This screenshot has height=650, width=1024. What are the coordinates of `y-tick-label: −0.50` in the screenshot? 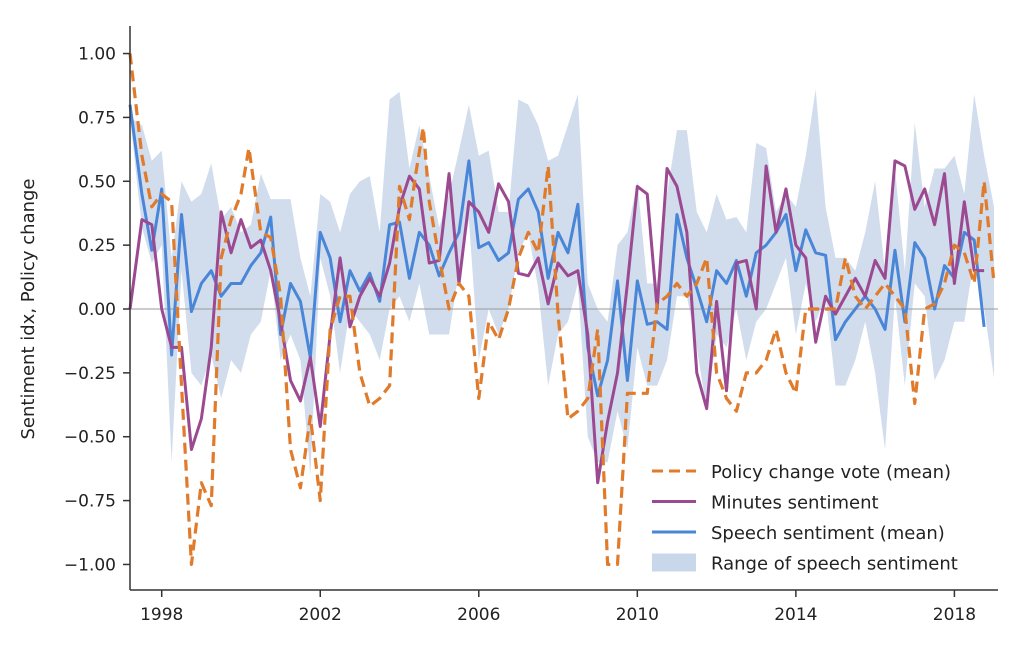 It's located at (90, 438).